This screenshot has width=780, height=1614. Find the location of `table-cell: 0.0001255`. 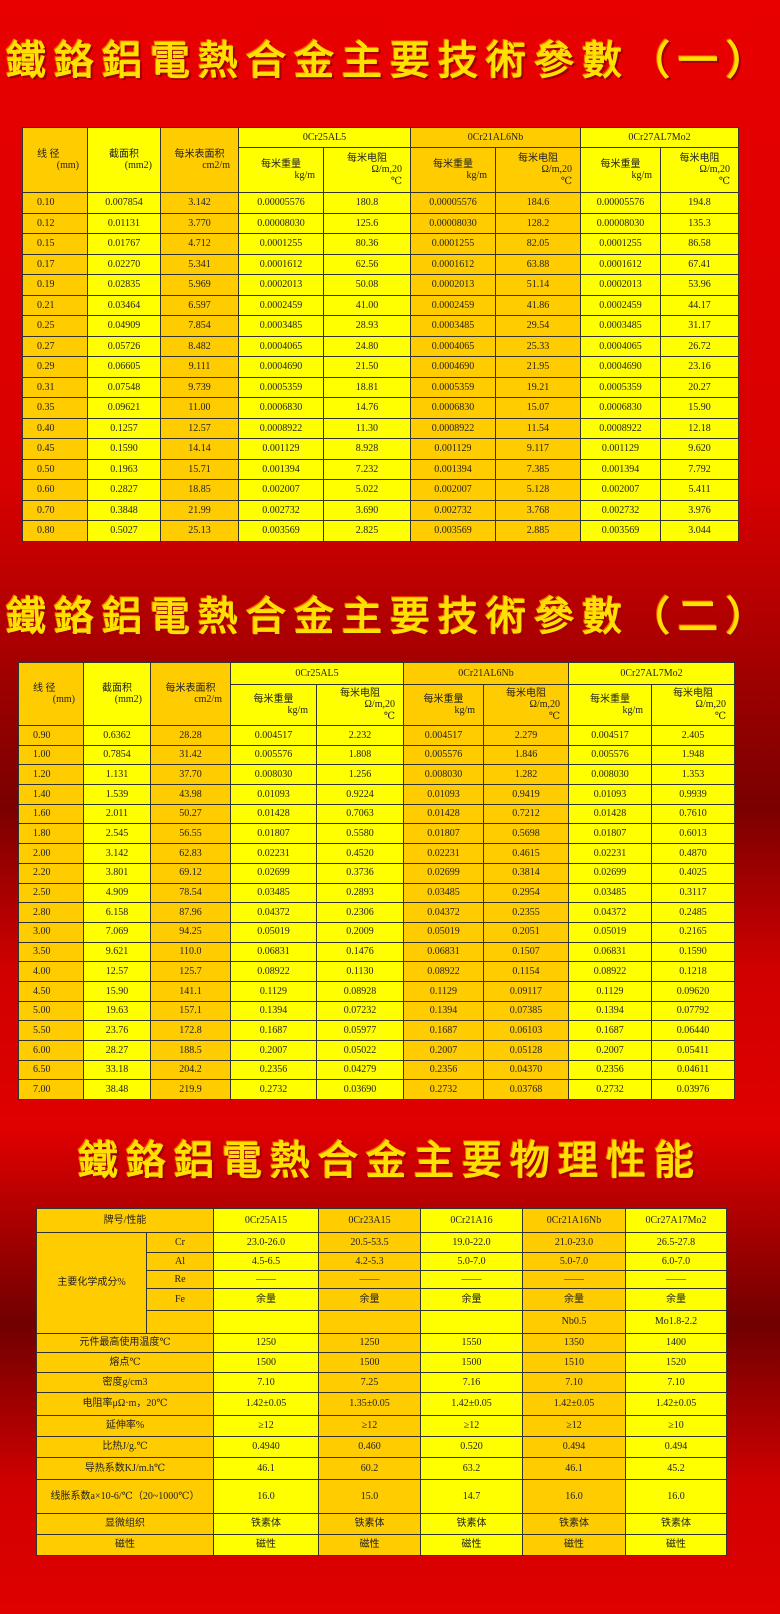

table-cell: 0.0001255 is located at coordinates (453, 244).